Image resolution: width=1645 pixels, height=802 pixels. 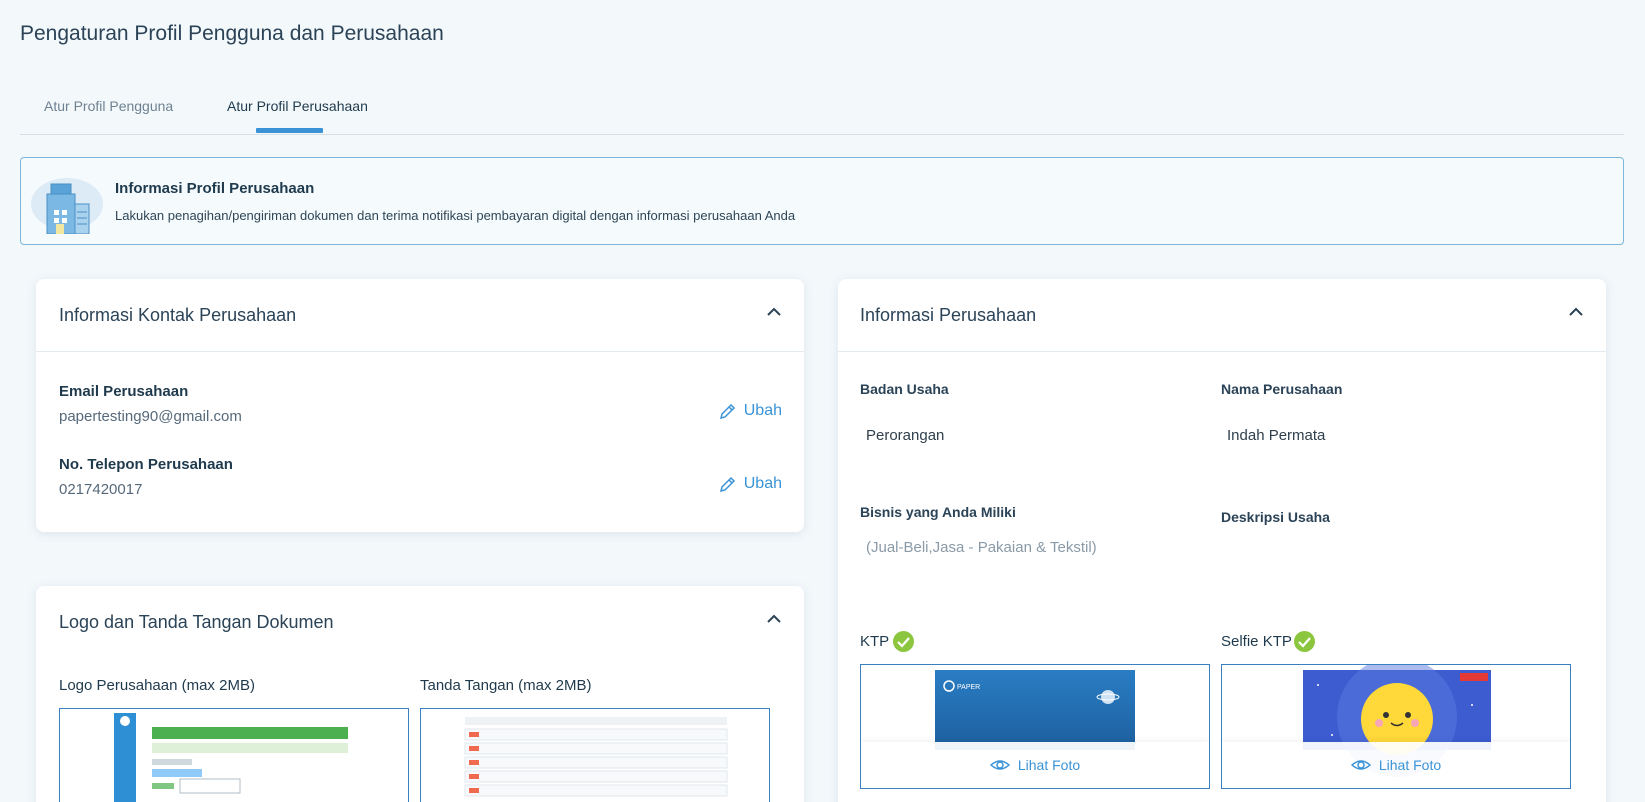 I want to click on business-entity-label: Badan Usaha, so click(x=904, y=389).